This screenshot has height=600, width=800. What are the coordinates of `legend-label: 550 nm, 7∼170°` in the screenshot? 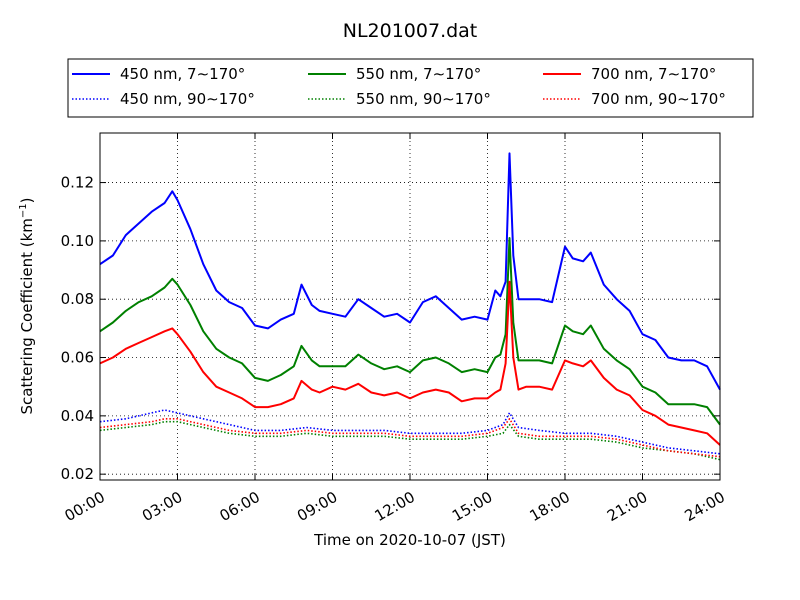 It's located at (418, 74).